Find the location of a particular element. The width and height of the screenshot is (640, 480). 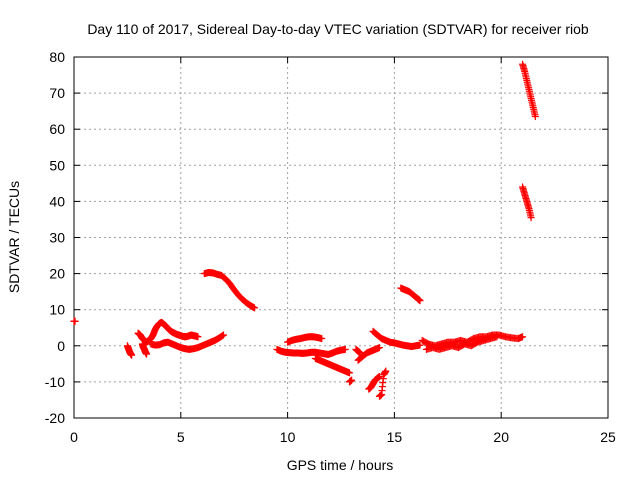

y-tick-label: -20 is located at coordinates (55, 418).